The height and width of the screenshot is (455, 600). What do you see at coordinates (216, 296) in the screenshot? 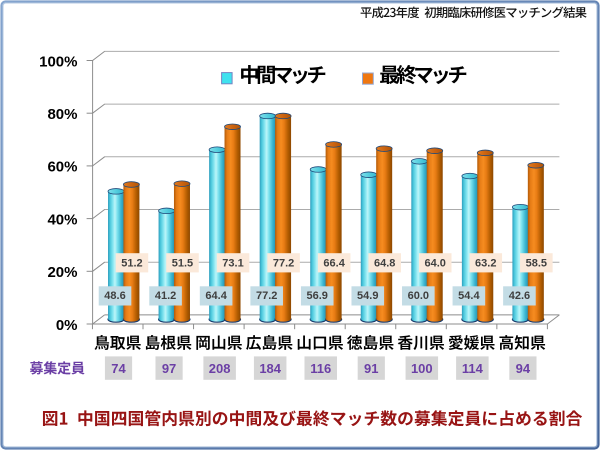
I see `svg-text: 64.4` at bounding box center [216, 296].